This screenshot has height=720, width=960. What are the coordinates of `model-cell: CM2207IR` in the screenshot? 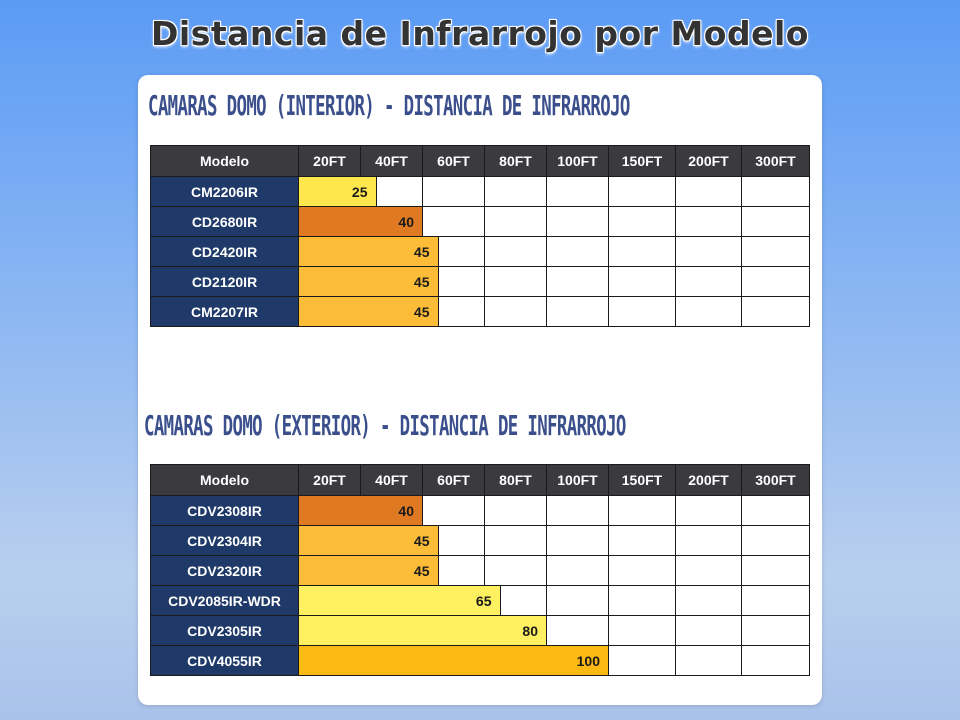 It's located at (224, 311).